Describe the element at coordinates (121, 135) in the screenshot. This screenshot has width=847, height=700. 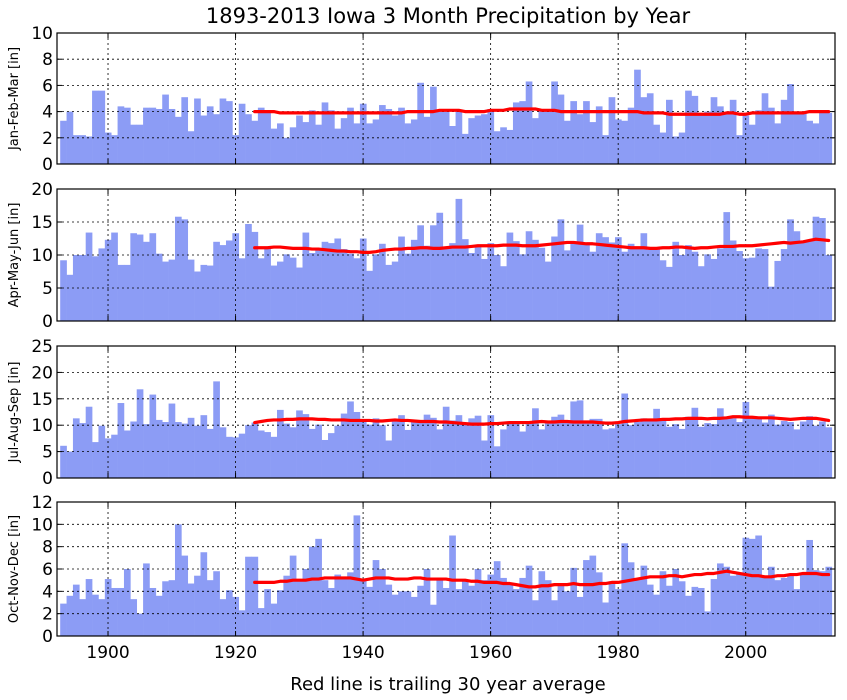
I see `bar-1902` at that location.